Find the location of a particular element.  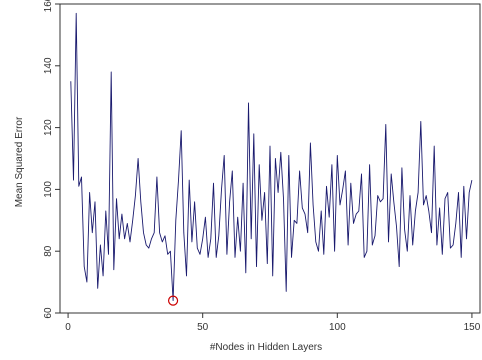

y-axis: 60 80 100 120 140 160 is located at coordinates (51, 159).